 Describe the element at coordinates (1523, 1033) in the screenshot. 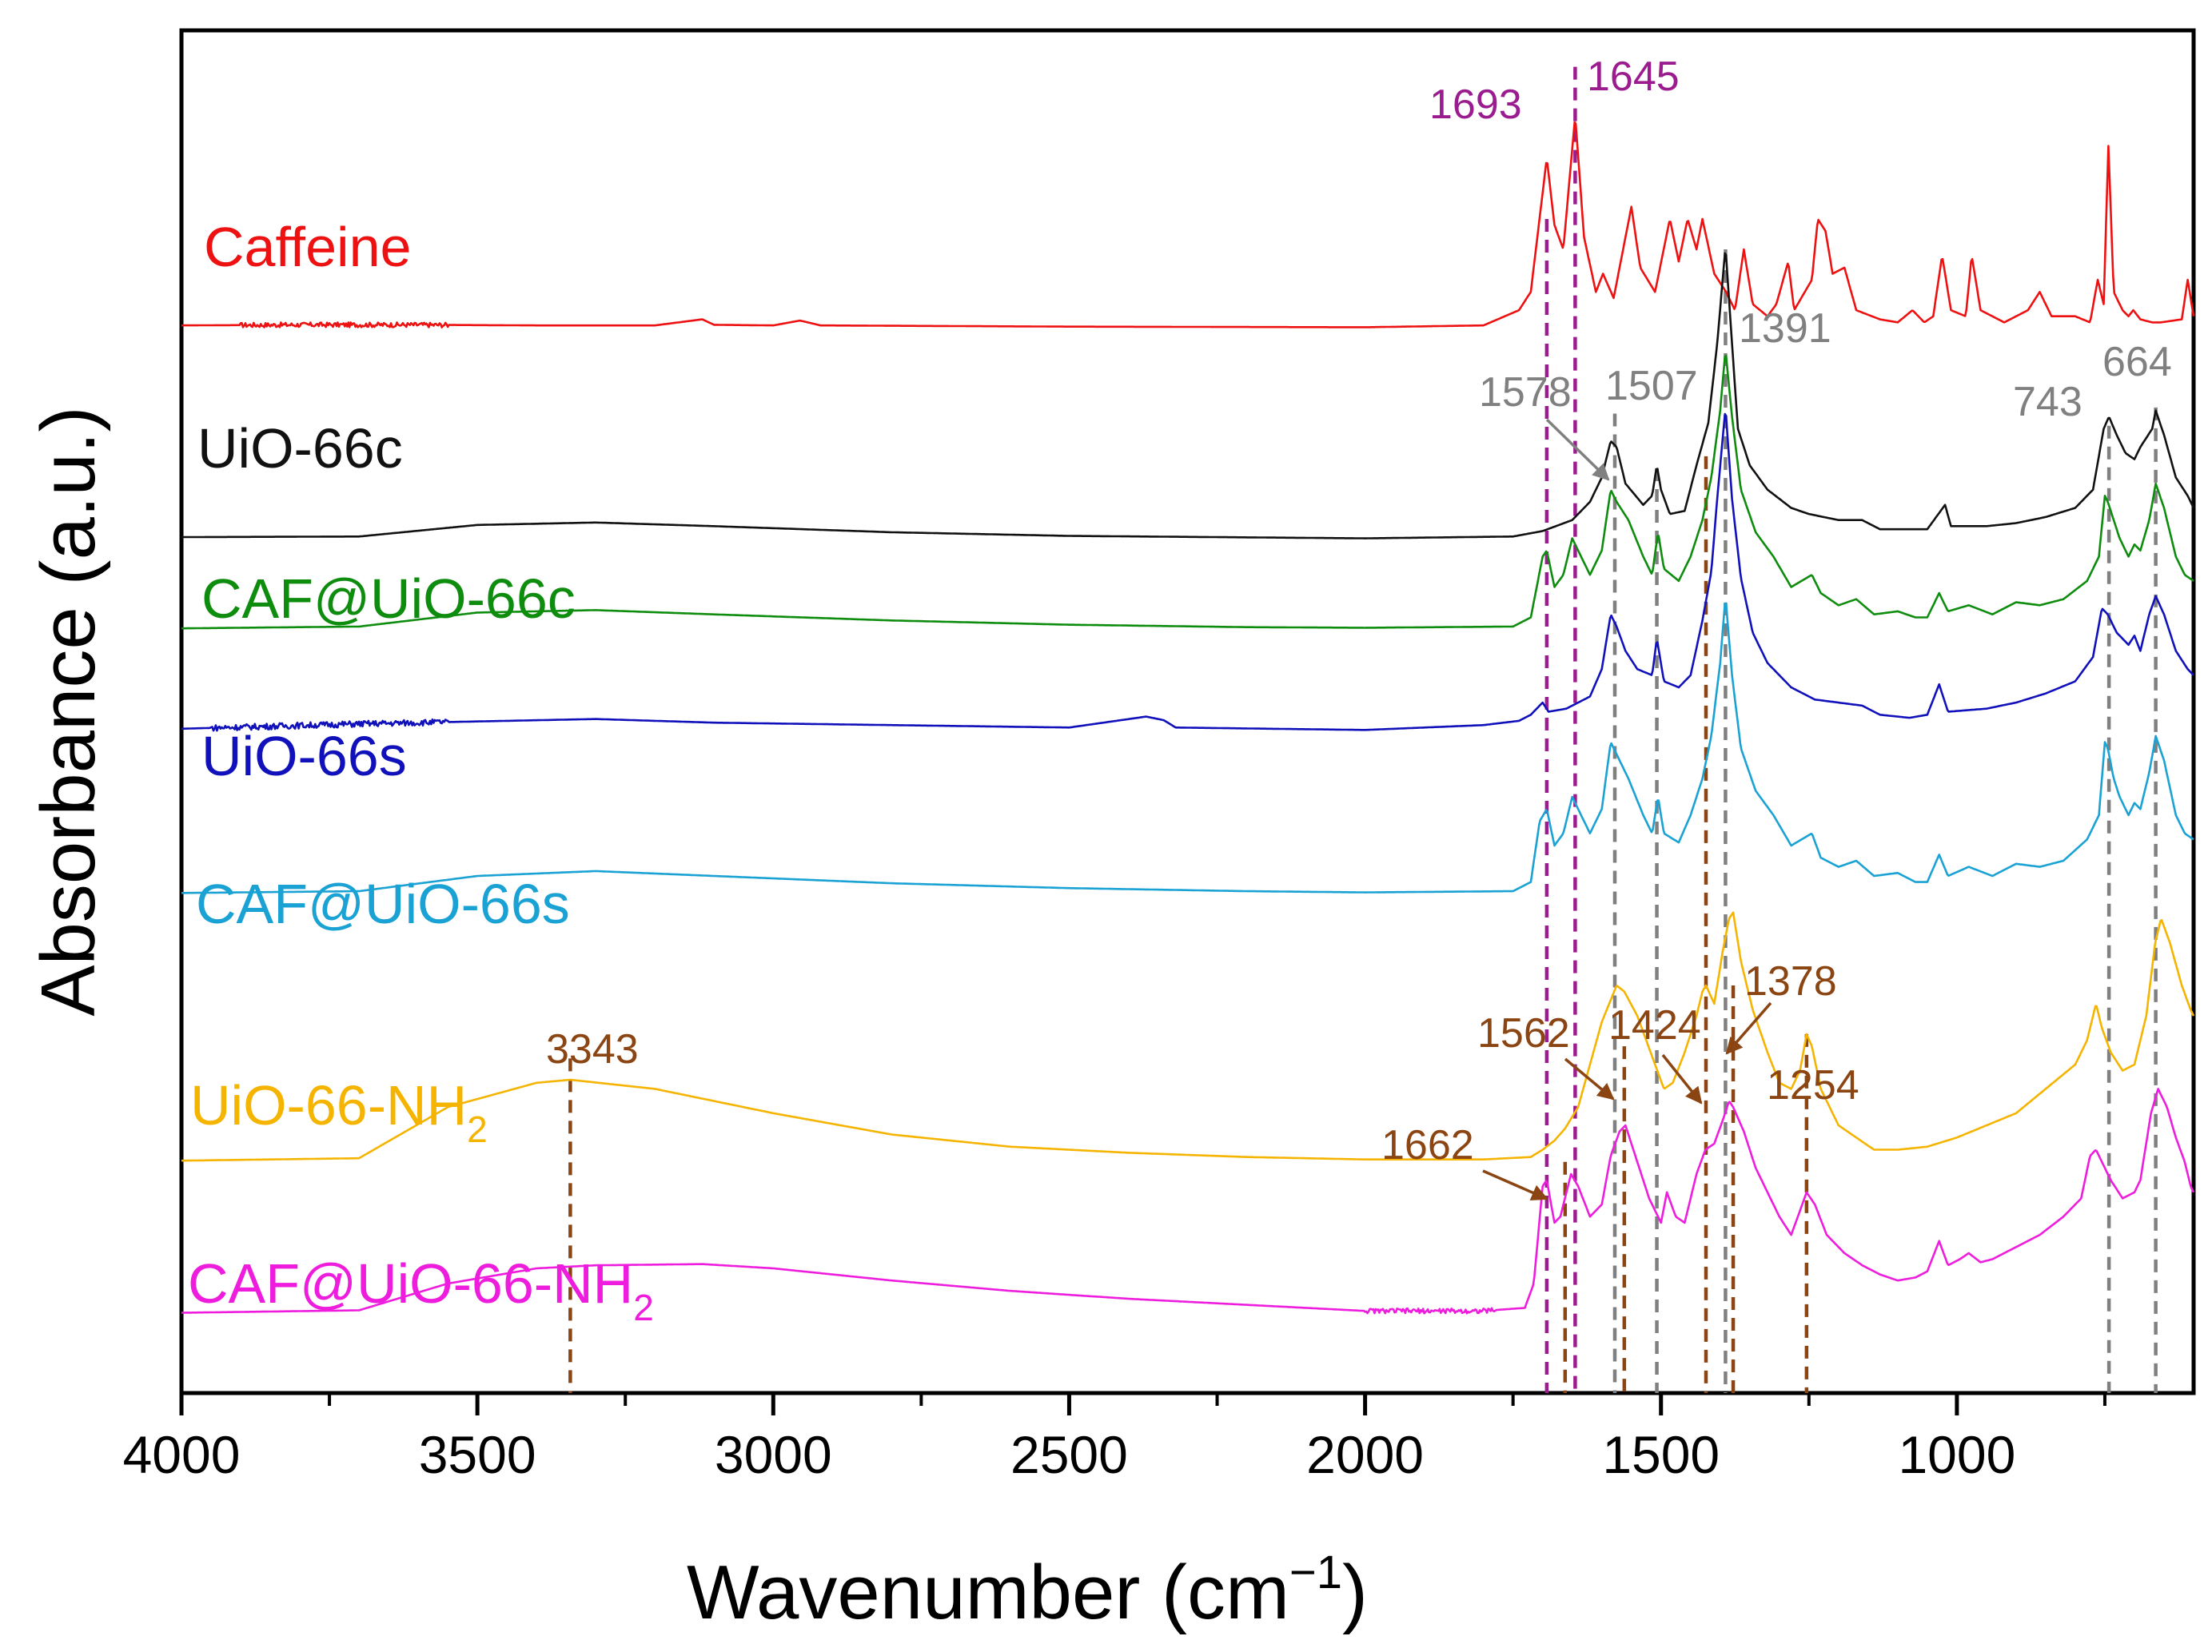

I see `peak-label-1562: 1562` at that location.